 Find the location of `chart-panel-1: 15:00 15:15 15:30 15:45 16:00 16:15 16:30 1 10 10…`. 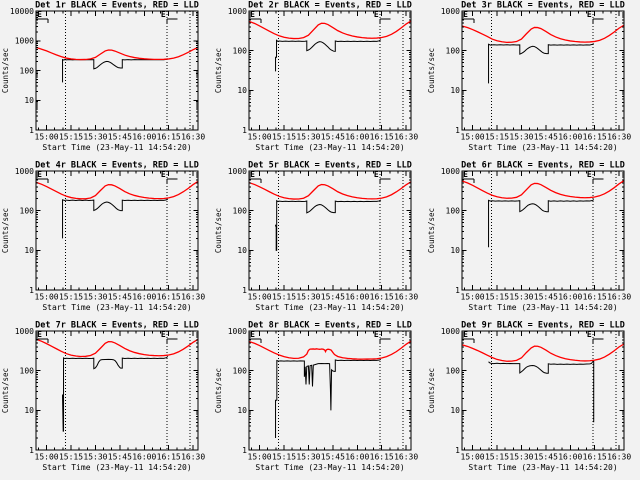

chart-panel-1: 15:00 15:15 15:30 15:45 16:00 16:15 16:30 1 10 10… is located at coordinates (106, 80).